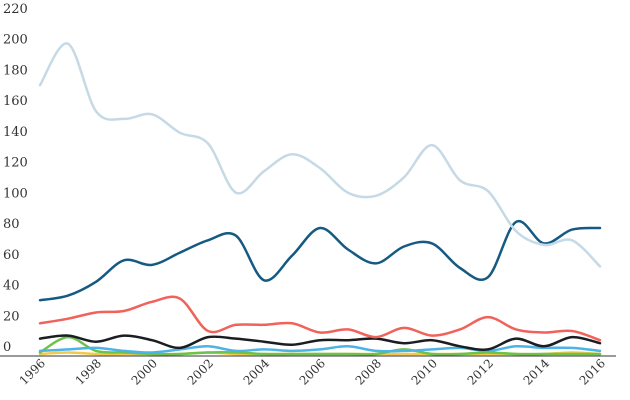 The width and height of the screenshot is (630, 400). What do you see at coordinates (257, 372) in the screenshot?
I see `x-tick-label: 2004` at bounding box center [257, 372].